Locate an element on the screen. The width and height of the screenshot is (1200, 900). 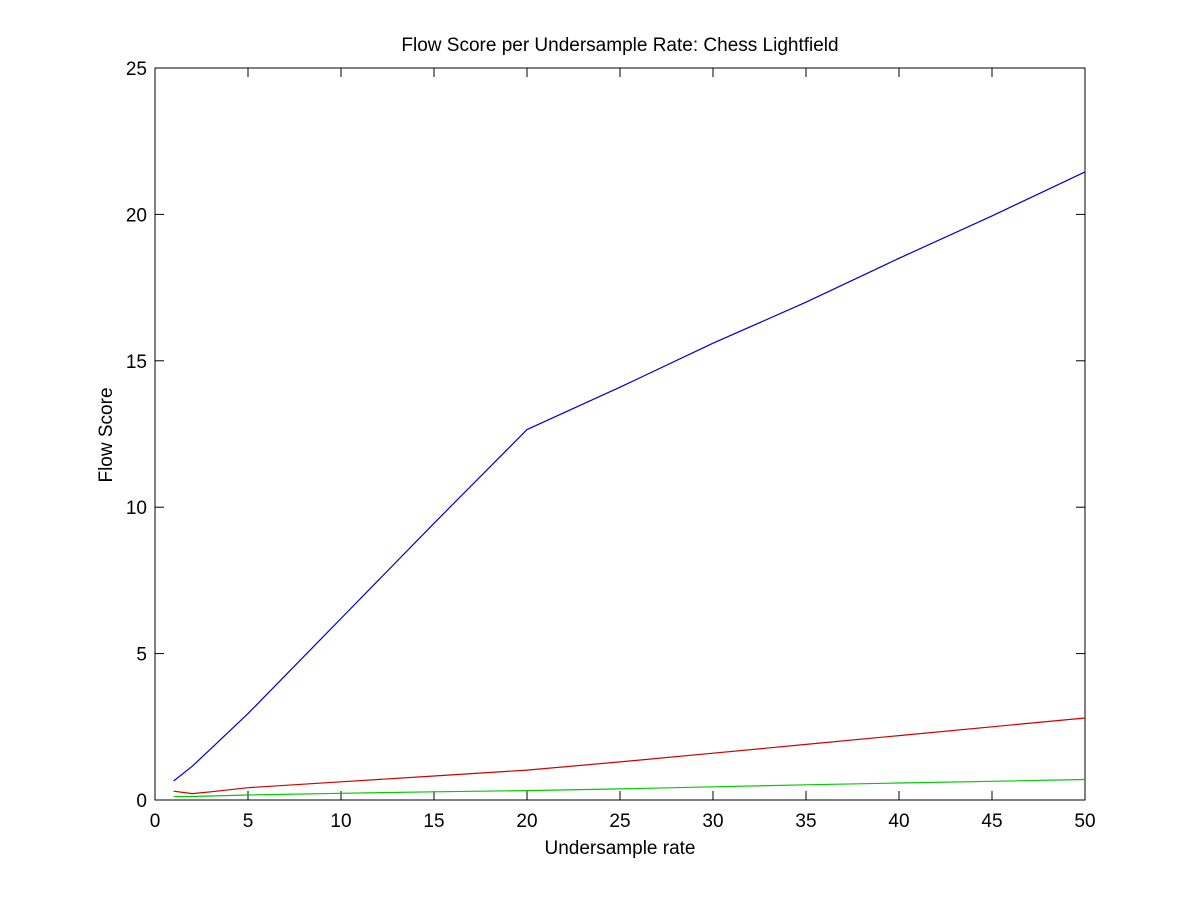
y-axis-title: Flow Score is located at coordinates (106, 434).